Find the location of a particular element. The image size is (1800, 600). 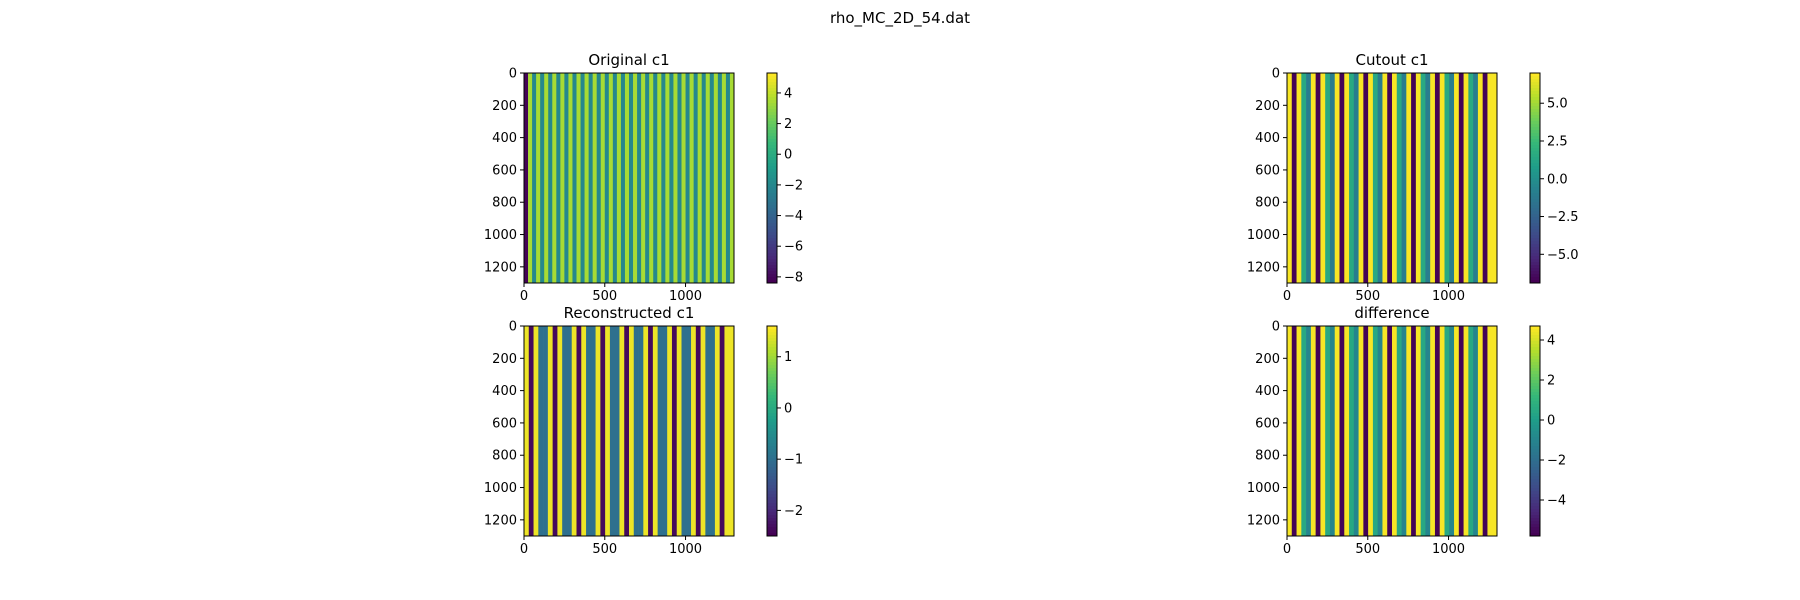

colorbar-tick-label: −2.5 is located at coordinates (1563, 217).